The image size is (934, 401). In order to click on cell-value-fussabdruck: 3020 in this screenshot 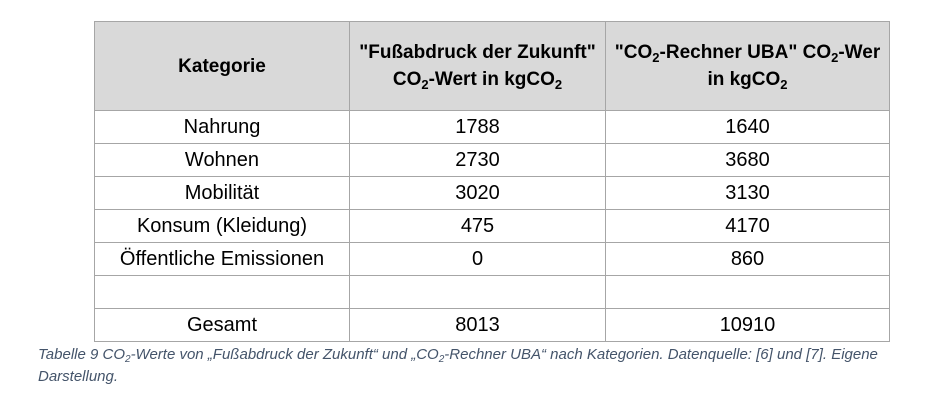, I will do `click(477, 193)`.